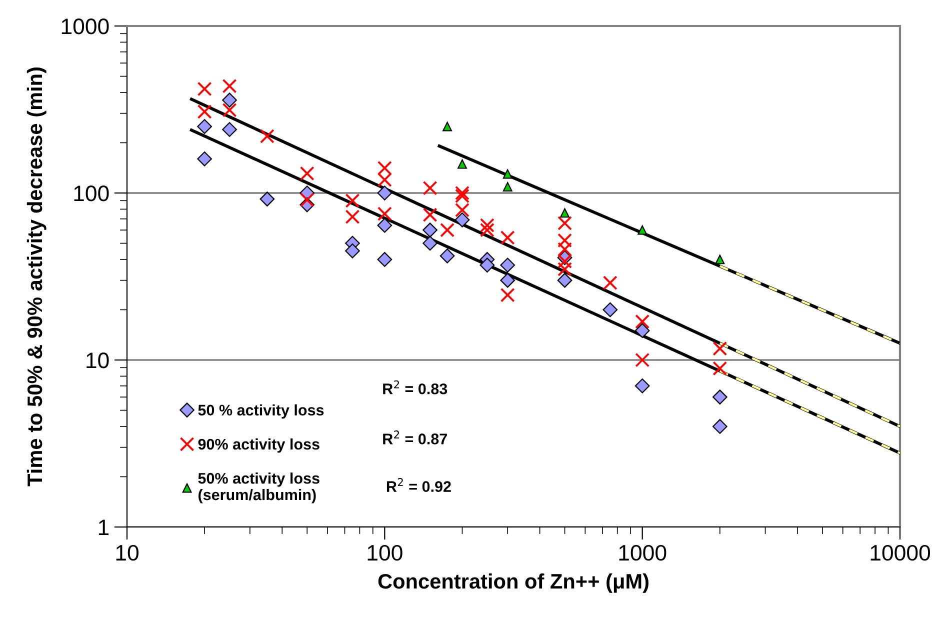 The width and height of the screenshot is (940, 621). What do you see at coordinates (261, 411) in the screenshot?
I see `legend-label: 50 % activity loss` at bounding box center [261, 411].